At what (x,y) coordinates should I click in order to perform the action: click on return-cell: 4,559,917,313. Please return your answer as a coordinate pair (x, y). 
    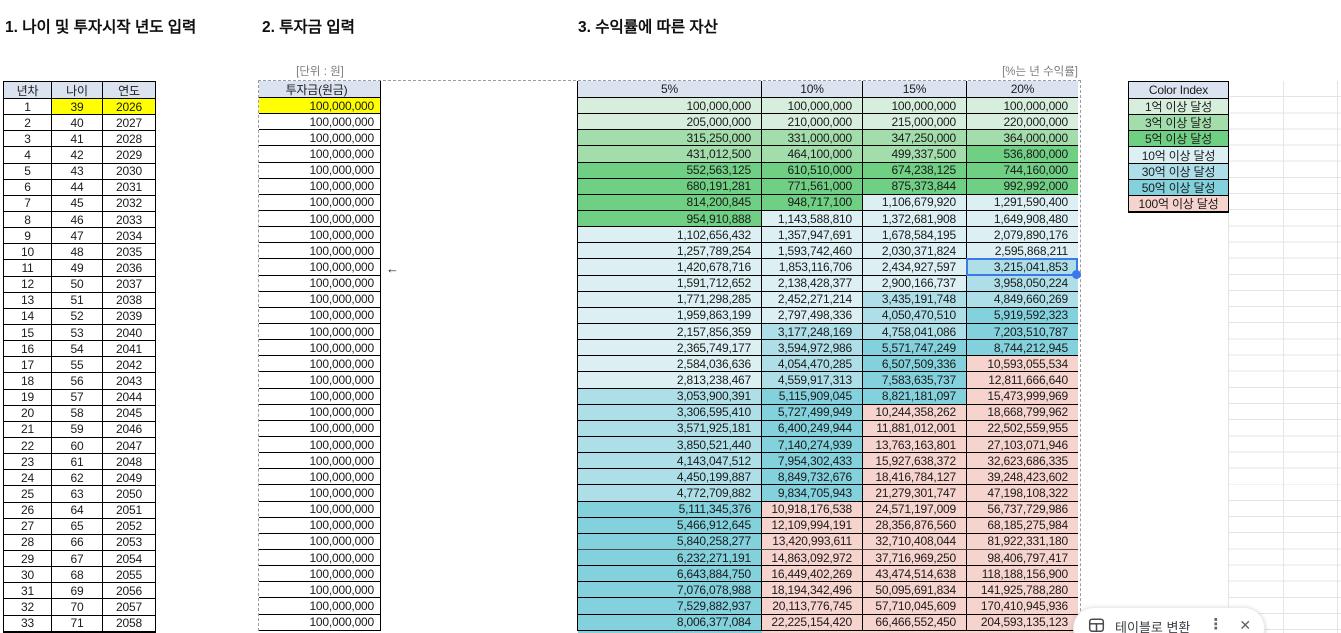
    Looking at the image, I should click on (812, 380).